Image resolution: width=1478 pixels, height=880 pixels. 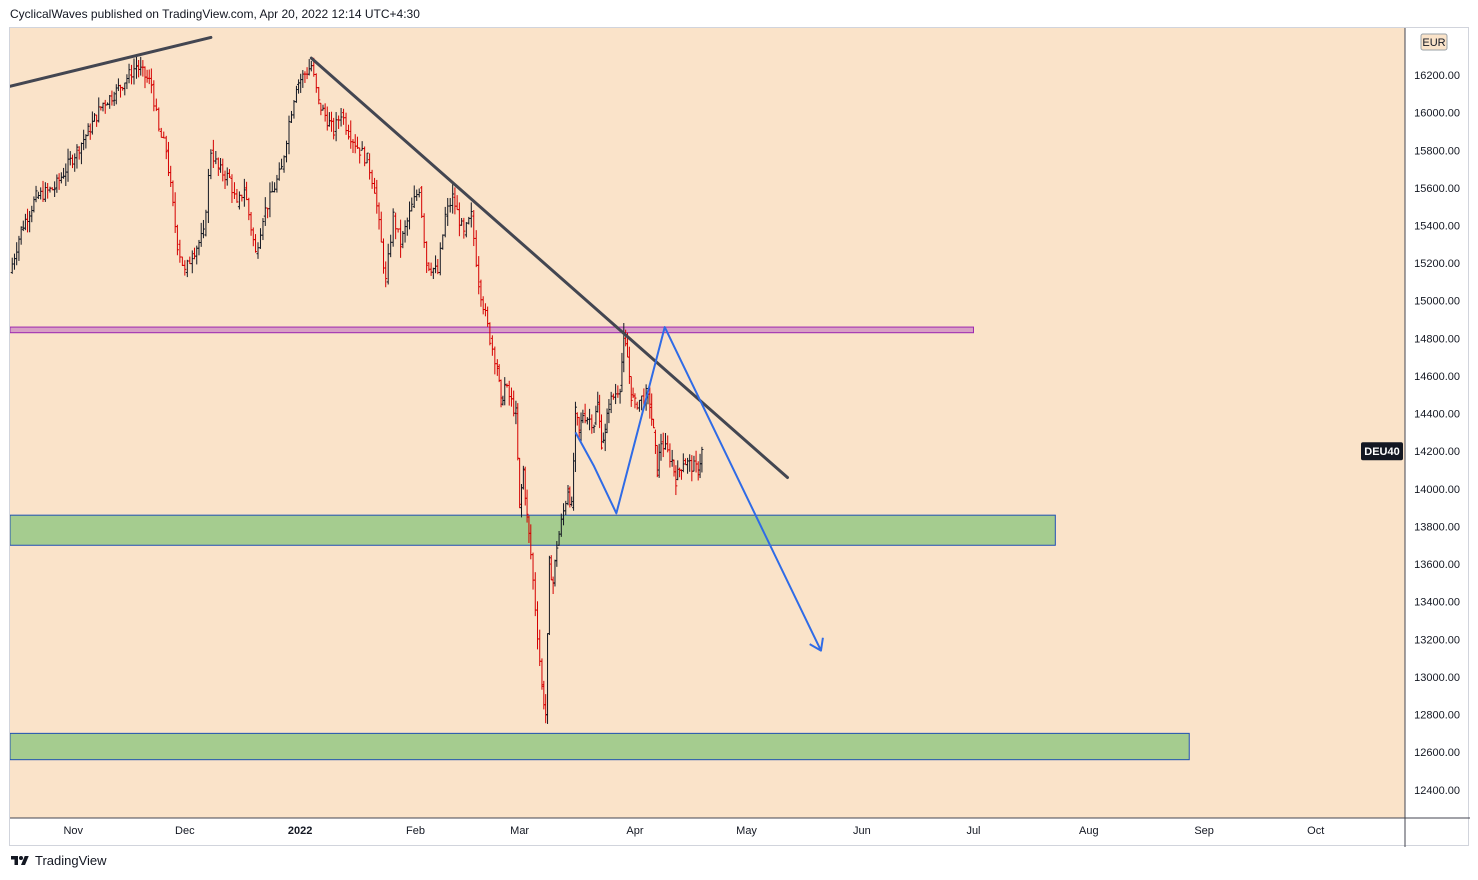 What do you see at coordinates (1437, 678) in the screenshot?
I see `y-tick-label: 13000.00` at bounding box center [1437, 678].